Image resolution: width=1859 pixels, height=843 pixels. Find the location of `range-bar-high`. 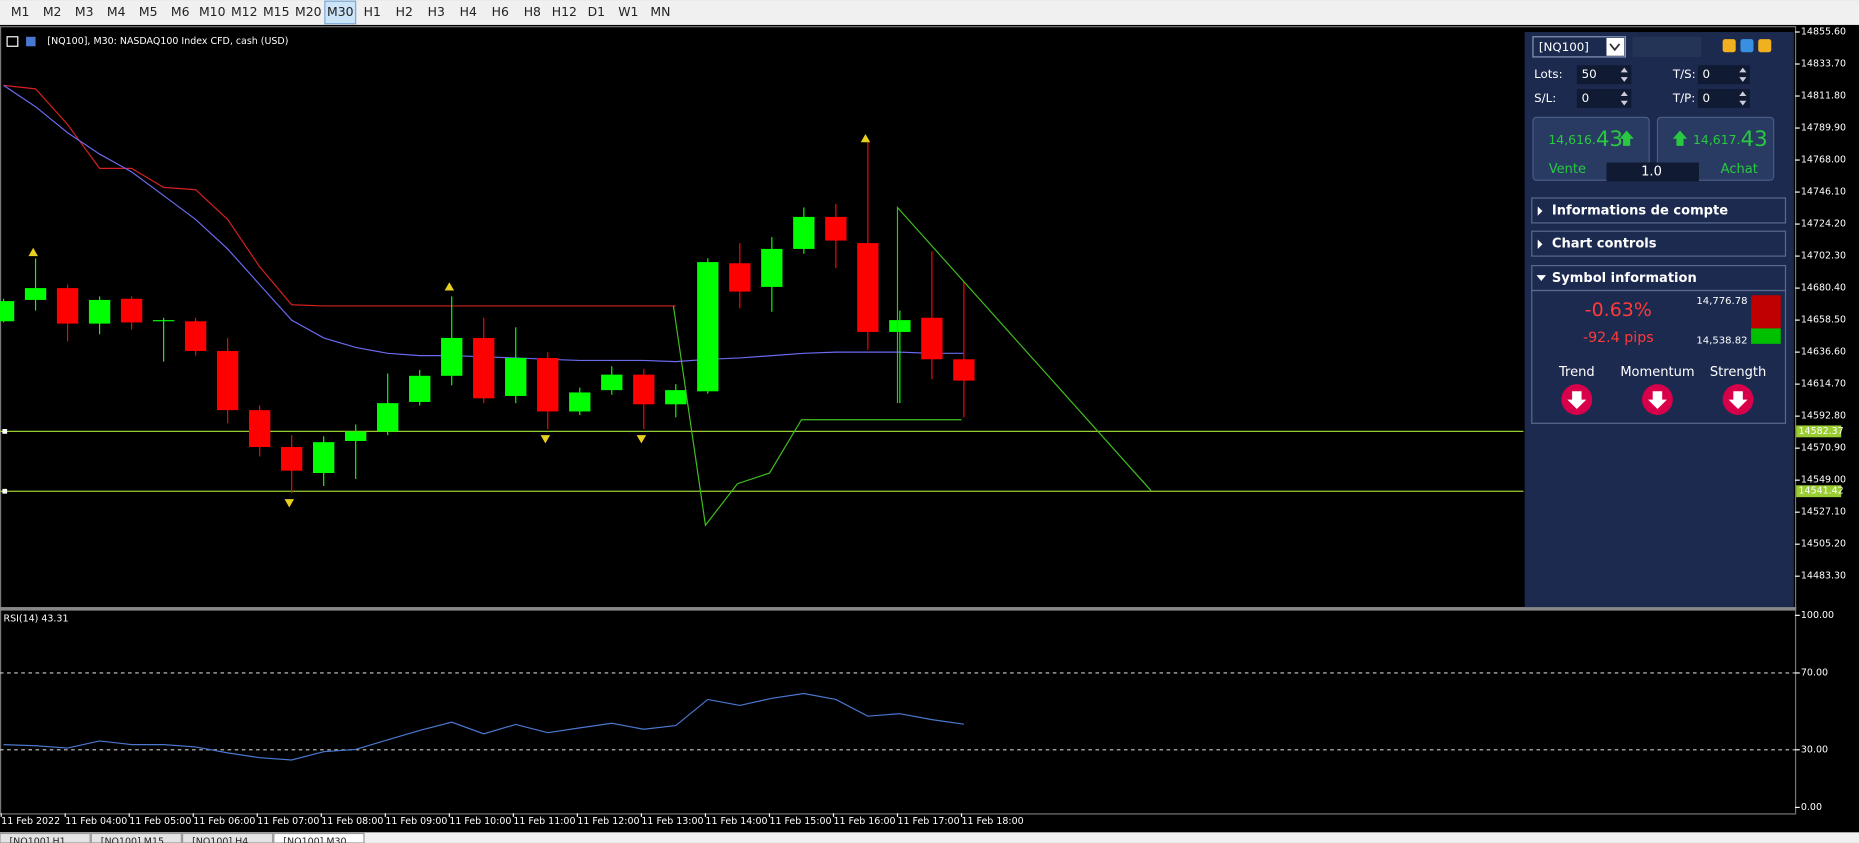

range-bar-high is located at coordinates (1766, 312).